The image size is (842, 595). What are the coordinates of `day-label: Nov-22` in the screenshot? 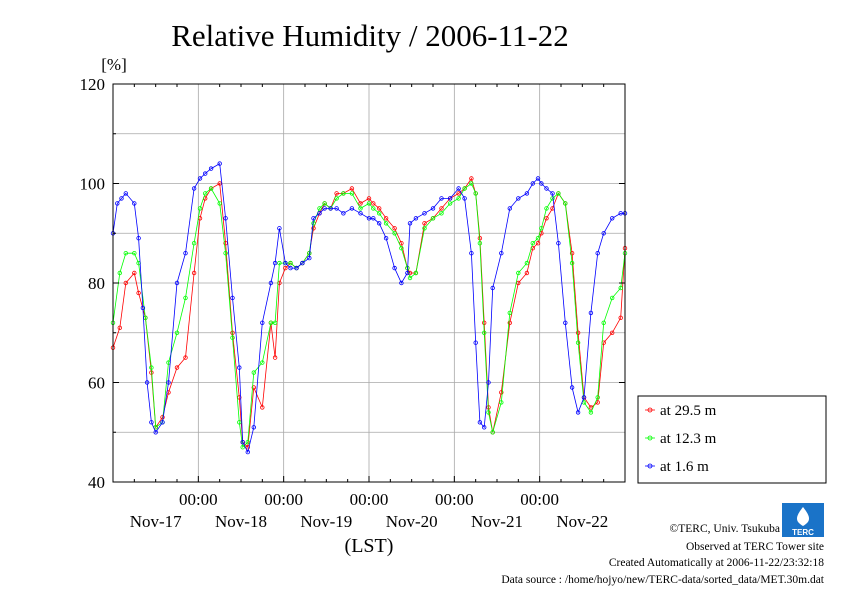 It's located at (582, 521).